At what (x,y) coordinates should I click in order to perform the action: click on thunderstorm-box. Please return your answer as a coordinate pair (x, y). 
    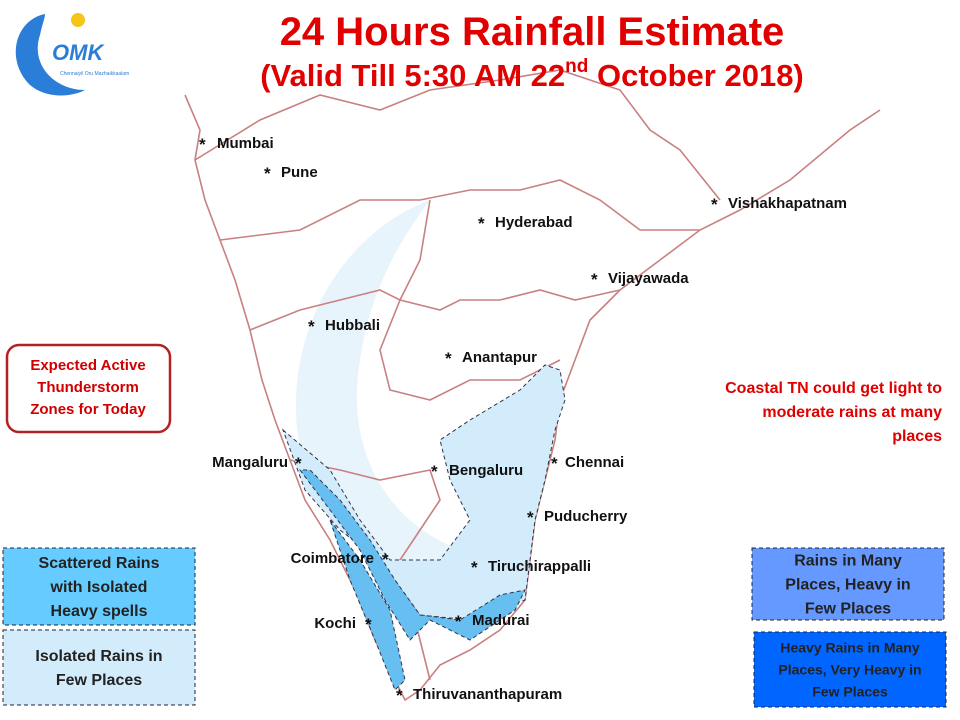
    Looking at the image, I should click on (88, 388).